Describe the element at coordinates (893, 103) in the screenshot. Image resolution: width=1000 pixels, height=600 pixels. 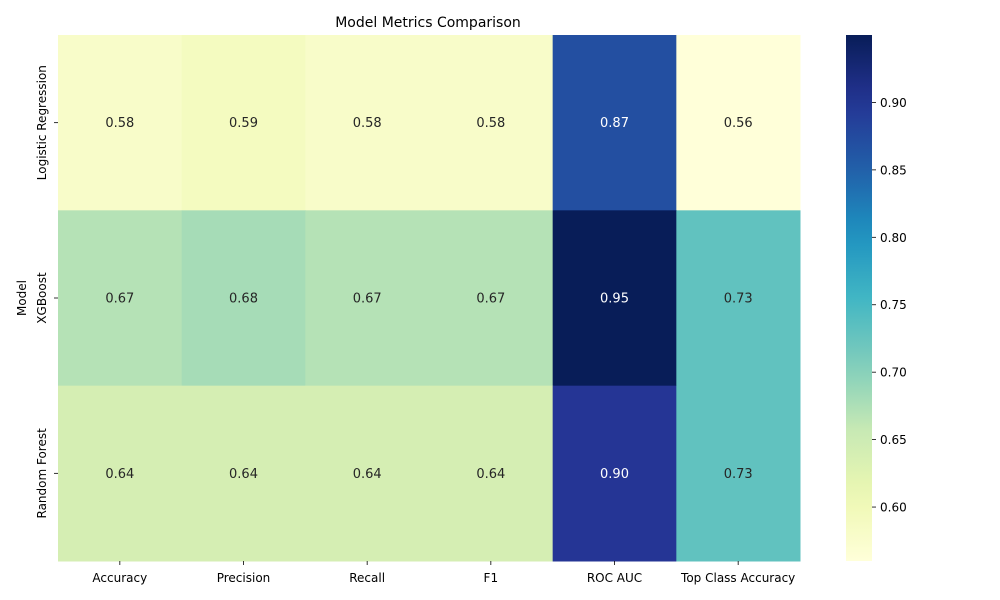
I see `colorbar-tick-label: 0.90` at that location.